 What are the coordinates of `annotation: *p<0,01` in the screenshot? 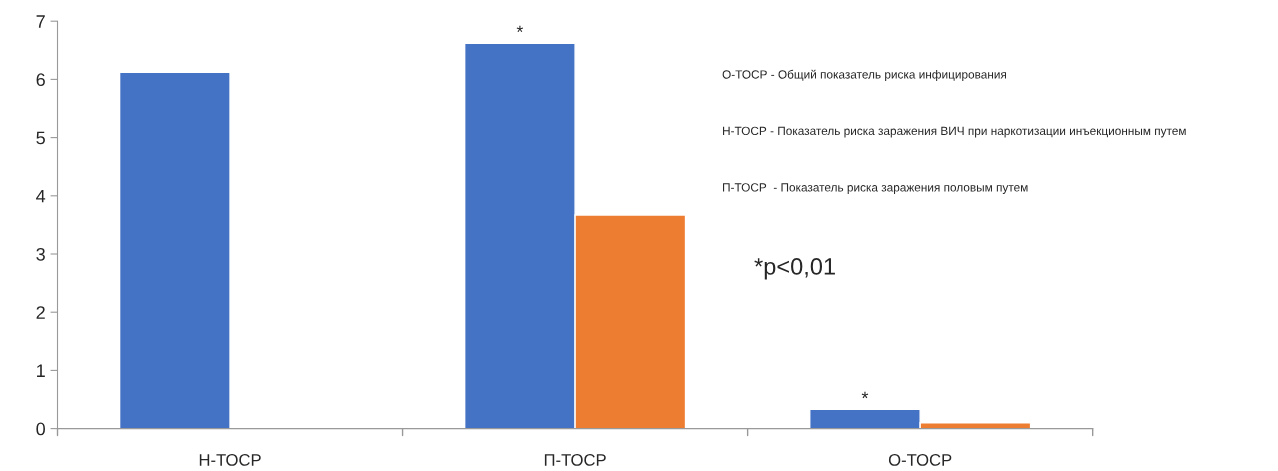 It's located at (794, 269).